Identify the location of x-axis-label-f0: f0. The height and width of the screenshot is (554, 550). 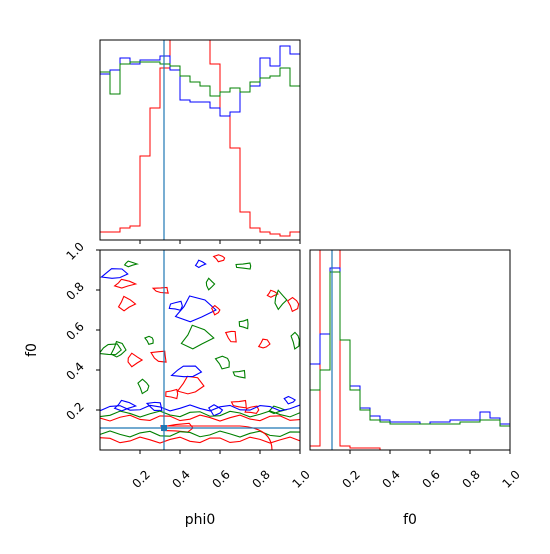
(410, 520).